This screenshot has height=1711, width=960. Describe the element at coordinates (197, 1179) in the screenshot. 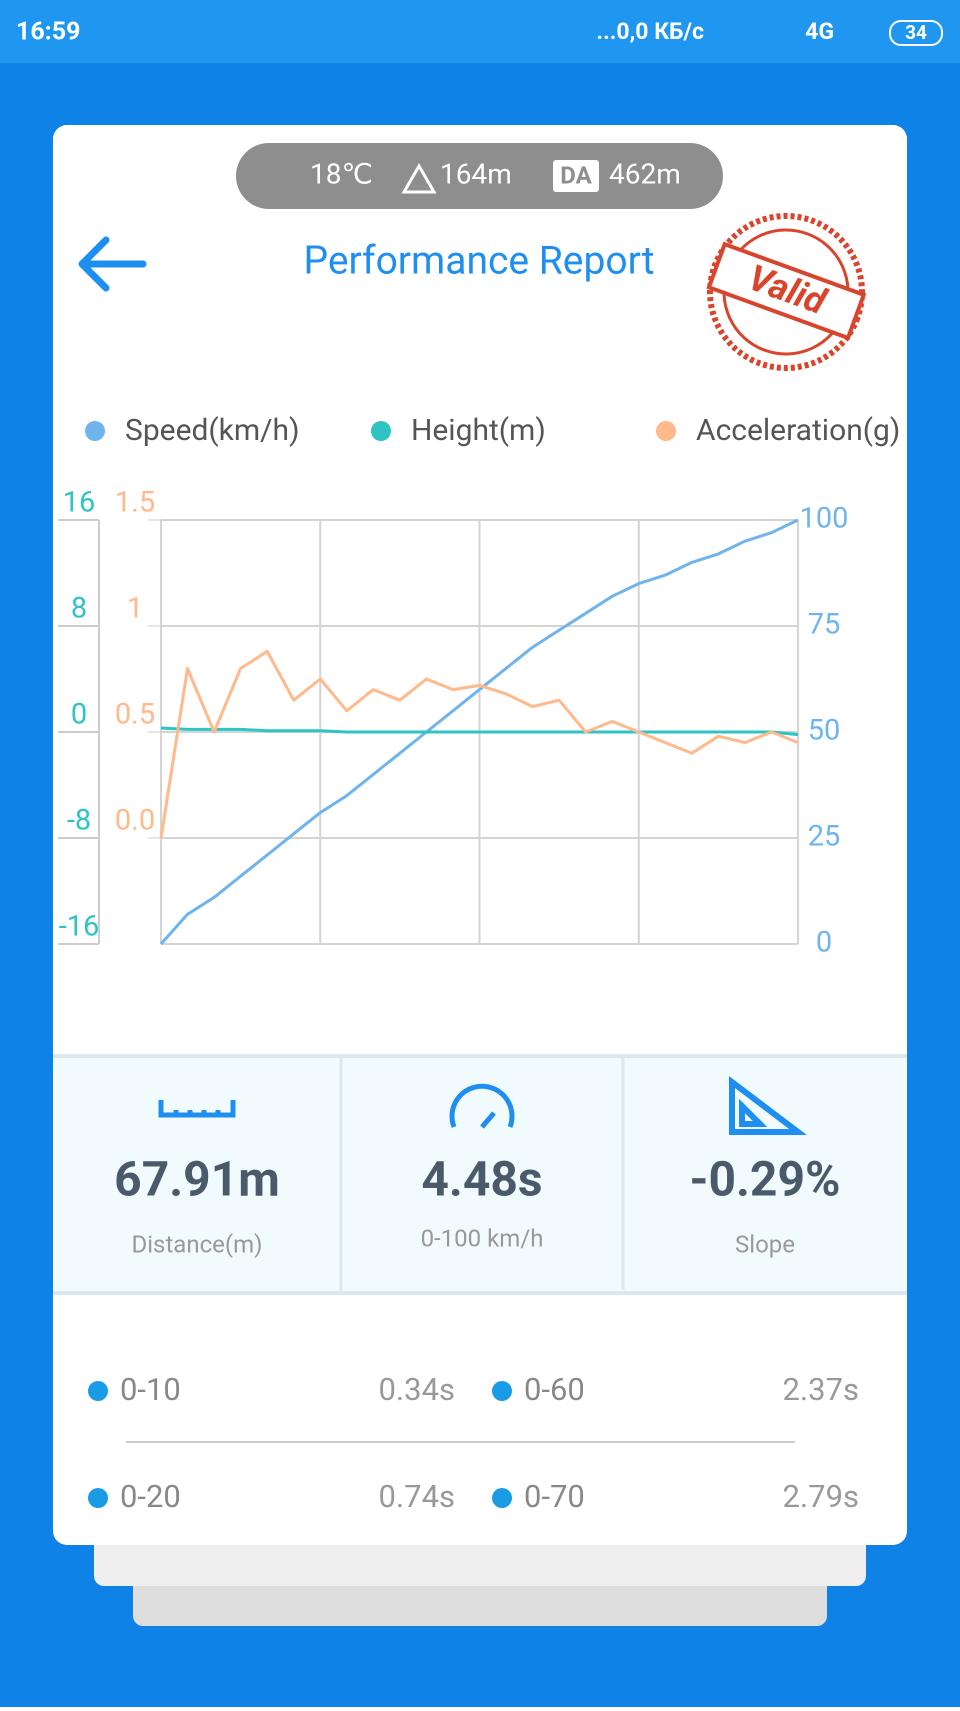

I see `stat-value: 67.91m` at that location.